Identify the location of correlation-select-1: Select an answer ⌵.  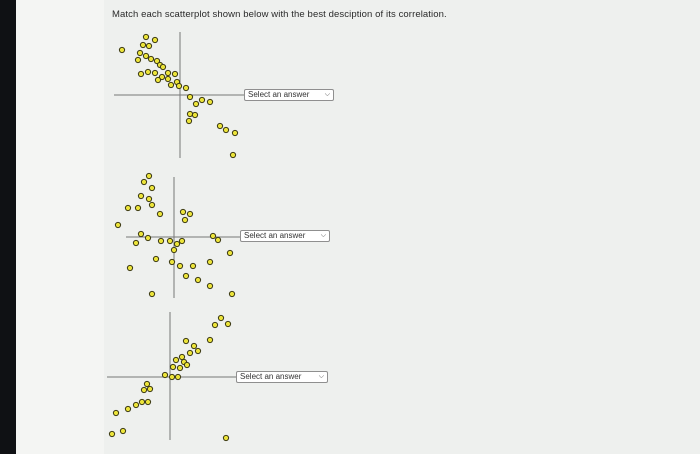
(289, 95).